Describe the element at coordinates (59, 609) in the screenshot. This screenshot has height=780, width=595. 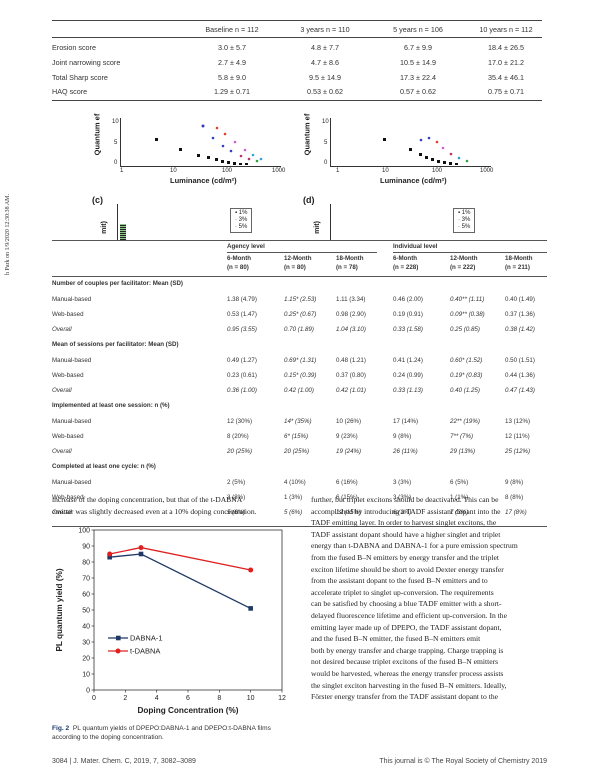
I see `y-axis-label: PL quantum yield (%)` at that location.